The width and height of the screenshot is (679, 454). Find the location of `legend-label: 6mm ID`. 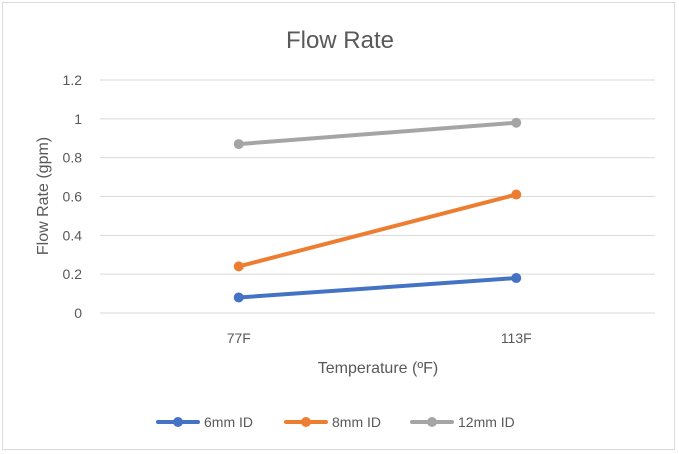

legend-label: 6mm ID is located at coordinates (228, 422).